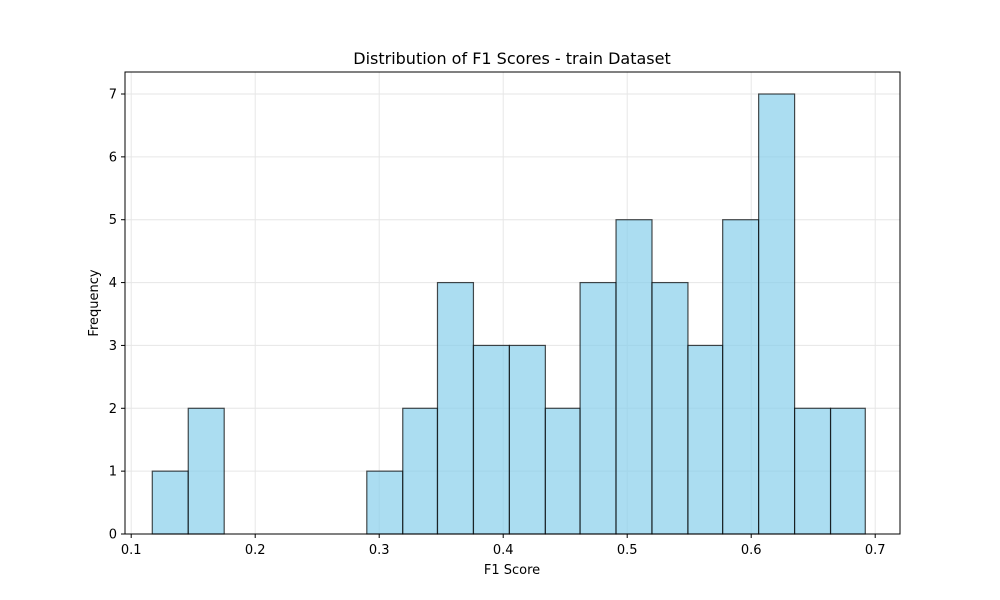 This screenshot has height=600, width=1000. What do you see at coordinates (131, 550) in the screenshot?
I see `x-tick-label: 0.1` at bounding box center [131, 550].